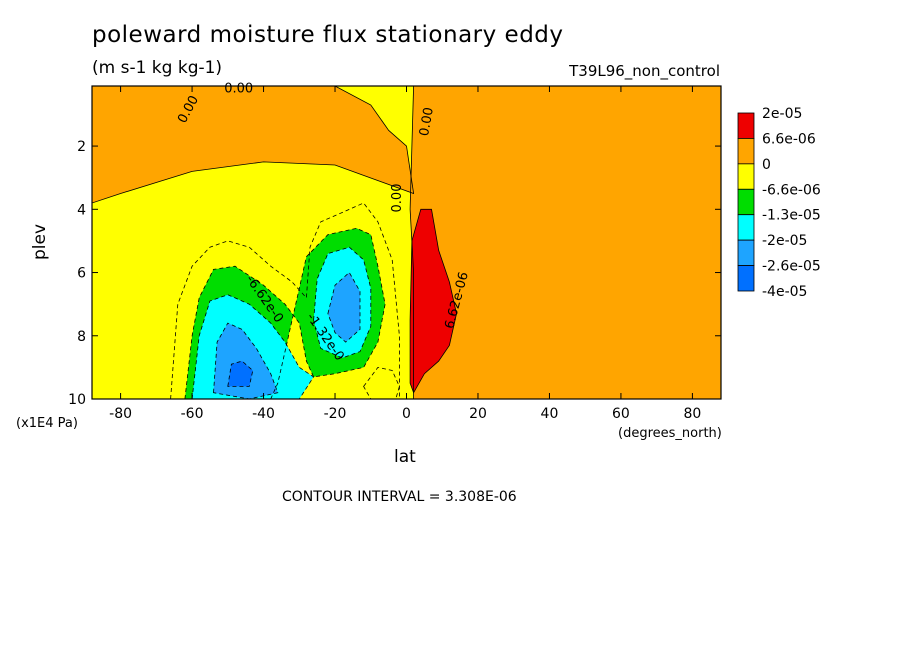 The width and height of the screenshot is (904, 654). I want to click on colorbar-label: 2e-05, so click(782, 114).